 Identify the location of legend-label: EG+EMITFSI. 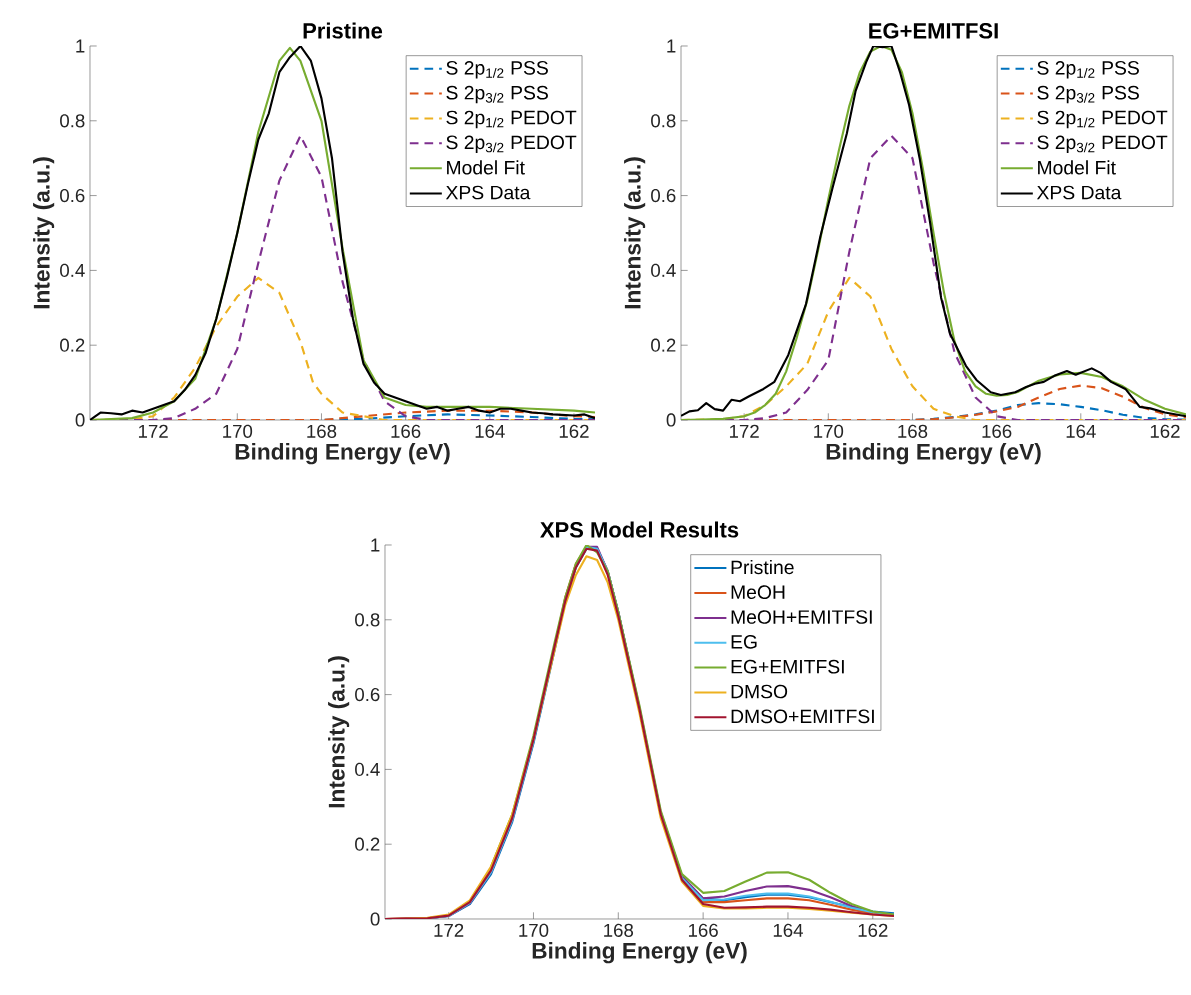
(787, 666).